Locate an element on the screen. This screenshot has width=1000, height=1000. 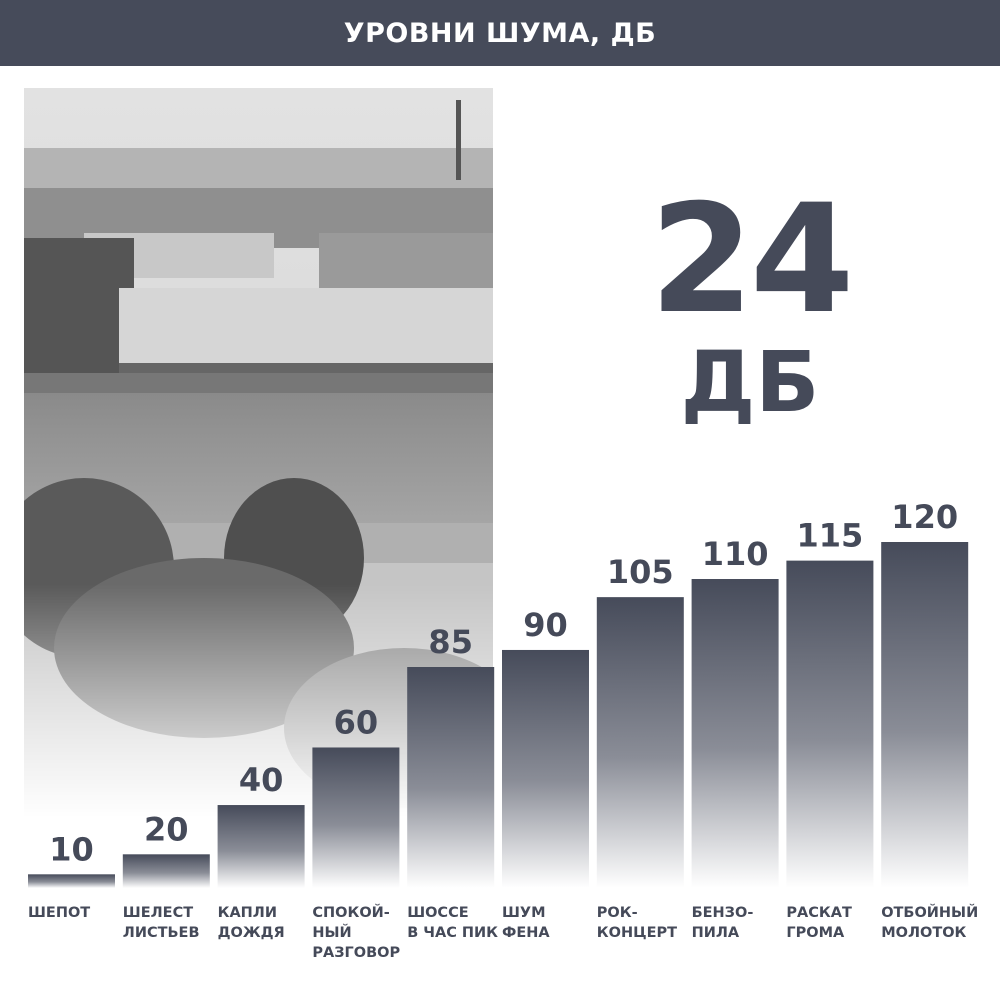
data-label: 110 is located at coordinates (735, 554).